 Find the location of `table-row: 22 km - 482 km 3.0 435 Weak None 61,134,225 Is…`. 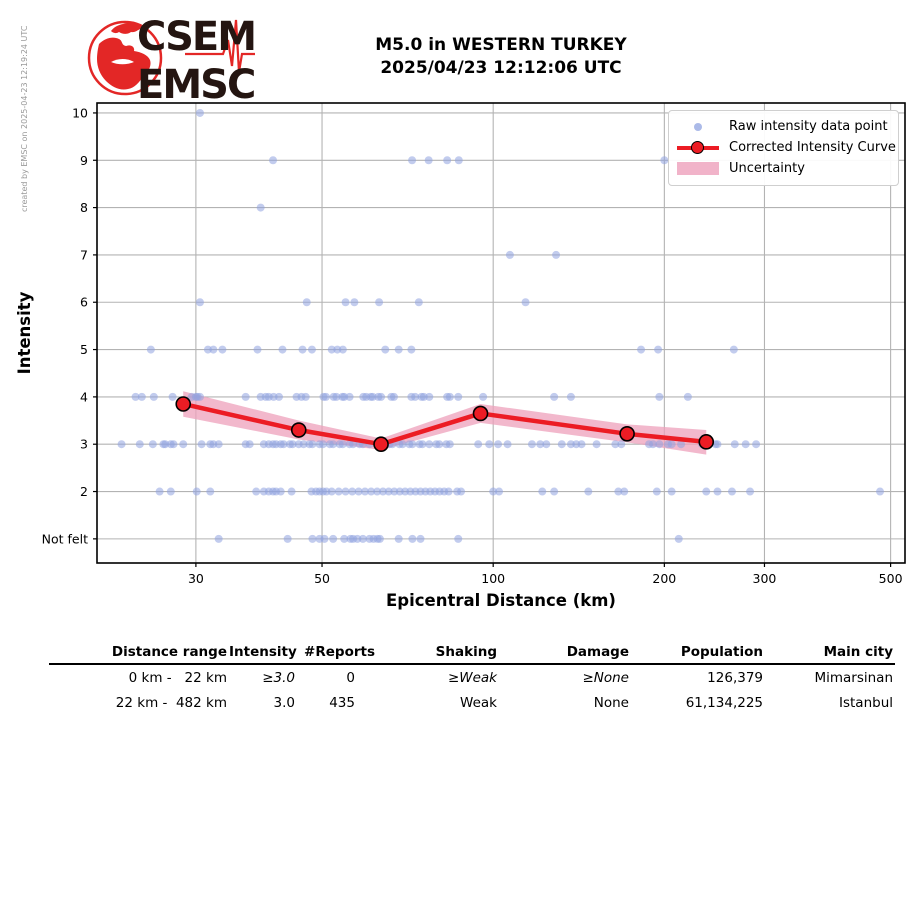

table-row: 22 km - 482 km 3.0 435 Weak None 61,134,225 Is… is located at coordinates (472, 702).